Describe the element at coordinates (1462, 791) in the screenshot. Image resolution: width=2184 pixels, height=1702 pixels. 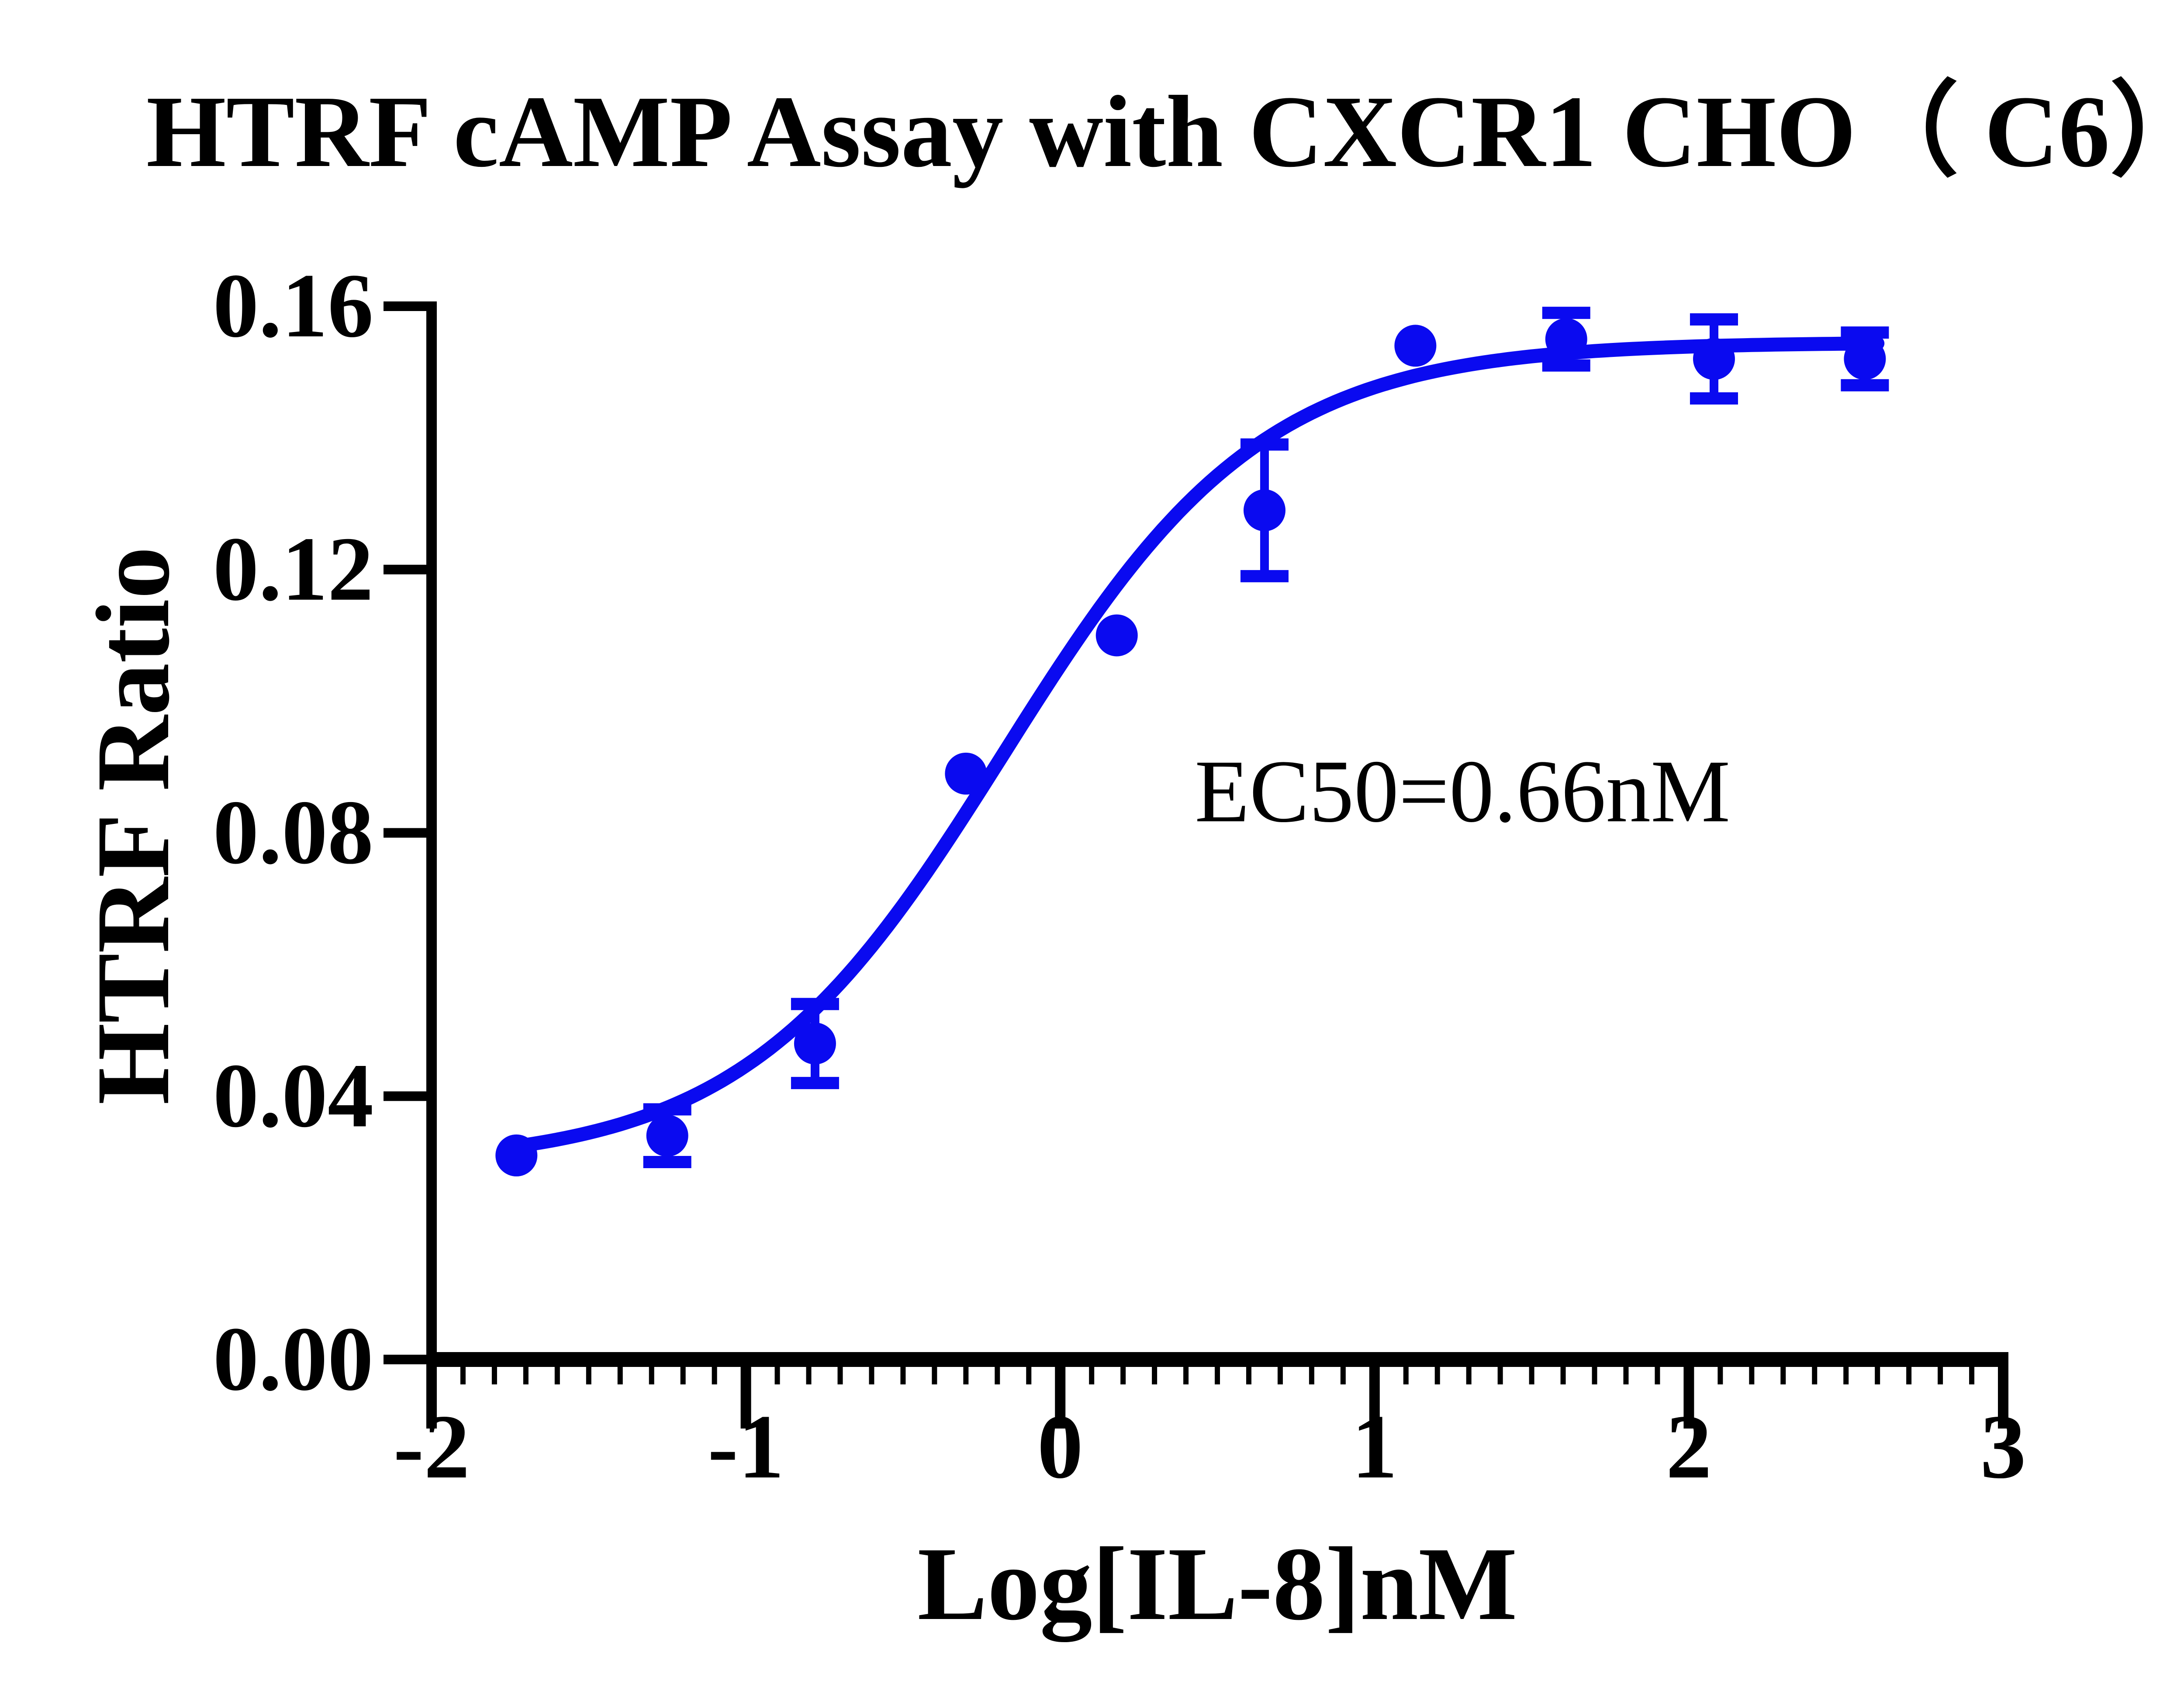
I see `ec50-annotation: EC50=0.66nM` at that location.